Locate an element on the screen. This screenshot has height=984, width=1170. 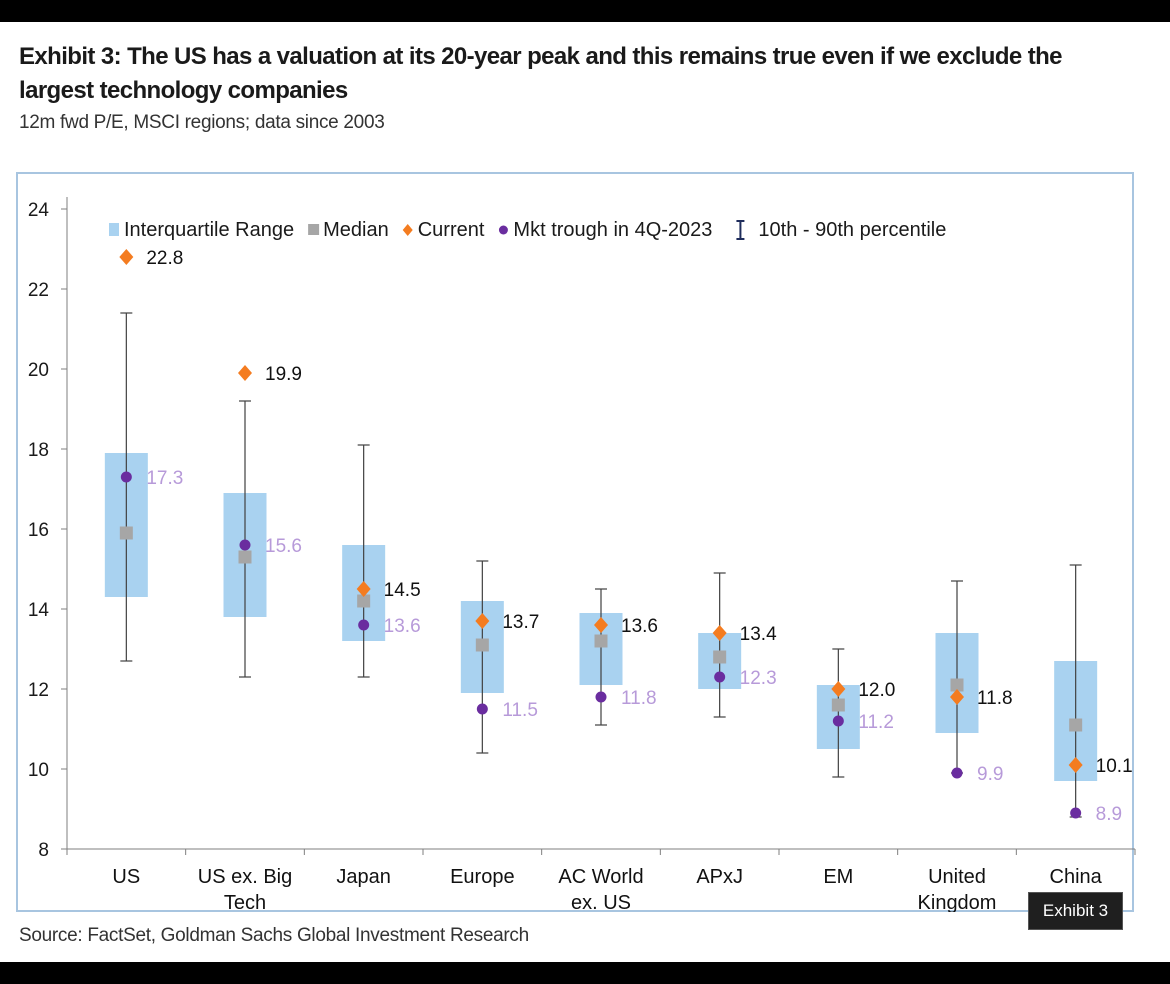
category-label: AC World is located at coordinates (600, 877).